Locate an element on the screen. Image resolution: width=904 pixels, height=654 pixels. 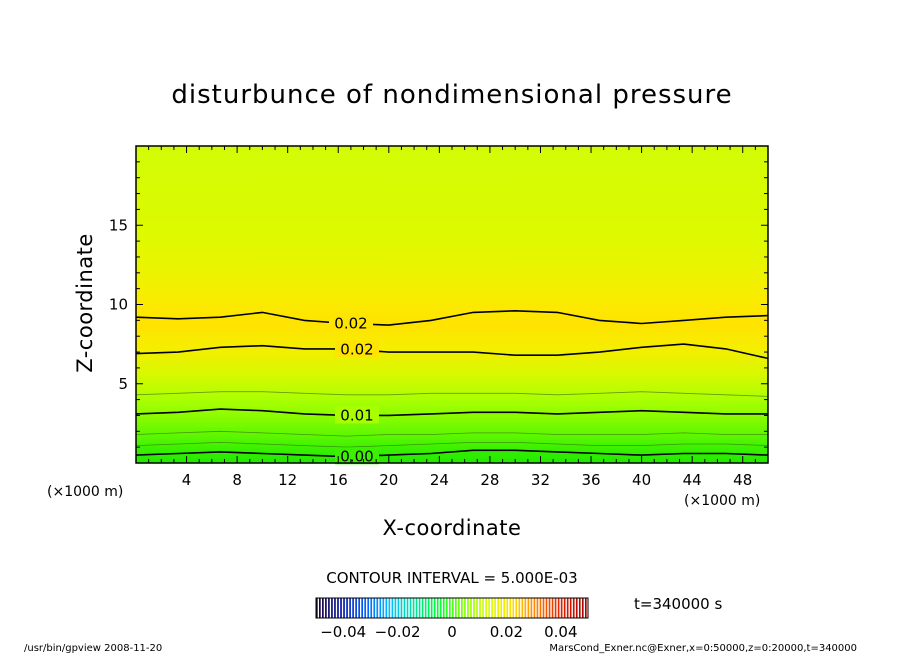
x-tick-label: 40 is located at coordinates (641, 480).